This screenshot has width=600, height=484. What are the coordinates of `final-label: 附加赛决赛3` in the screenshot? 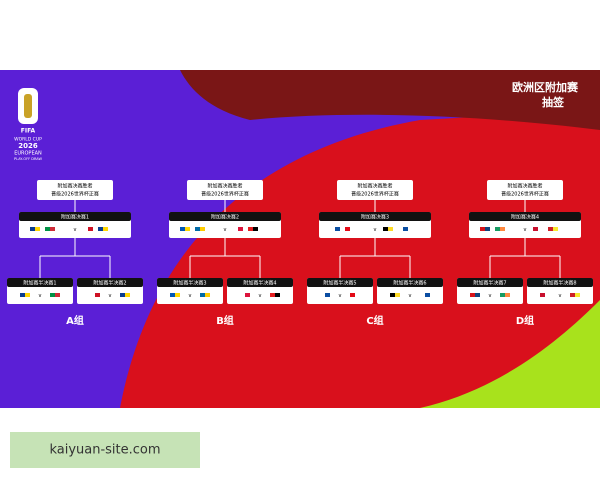 It's located at (375, 217).